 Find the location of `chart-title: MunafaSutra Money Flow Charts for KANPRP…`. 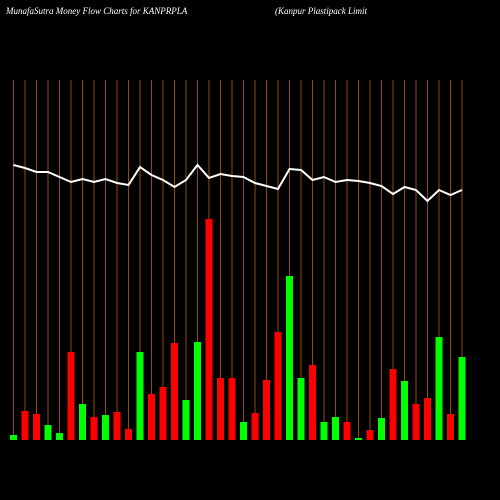

chart-title: MunafaSutra Money Flow Charts for KANPRP… is located at coordinates (96, 11).